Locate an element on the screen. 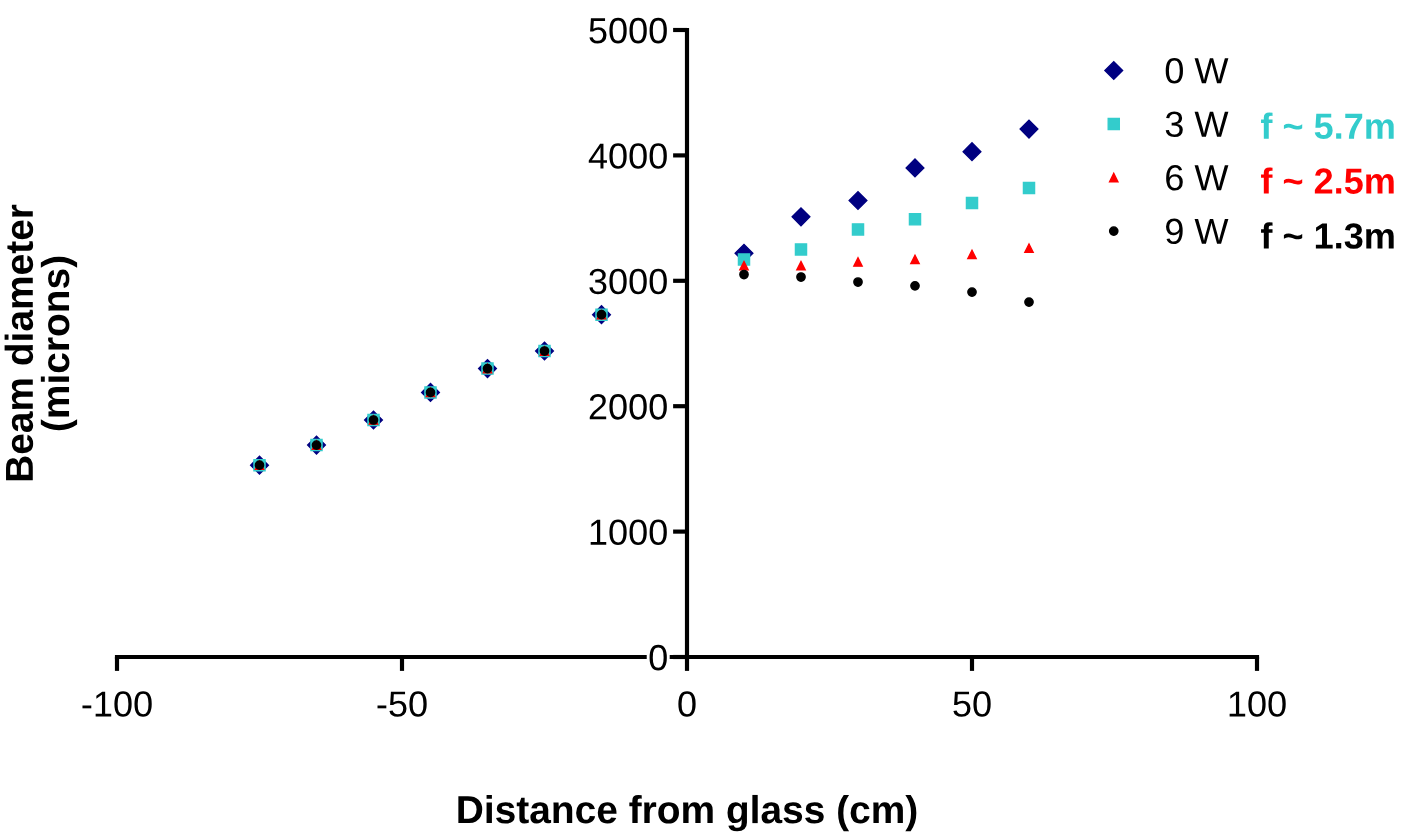 Image resolution: width=1422 pixels, height=832 pixels. y-tick-label: 3000 is located at coordinates (628, 281).